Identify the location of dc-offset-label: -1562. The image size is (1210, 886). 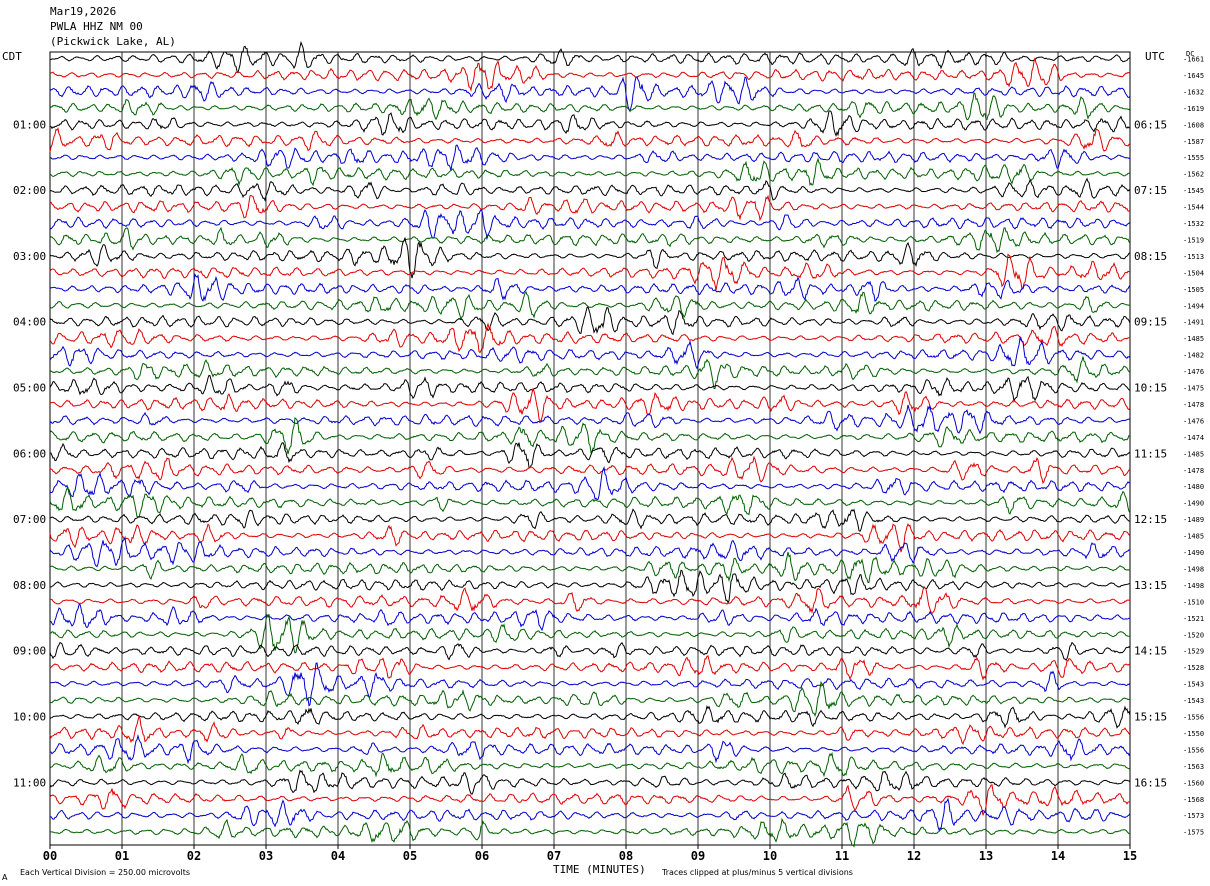
(1193, 175).